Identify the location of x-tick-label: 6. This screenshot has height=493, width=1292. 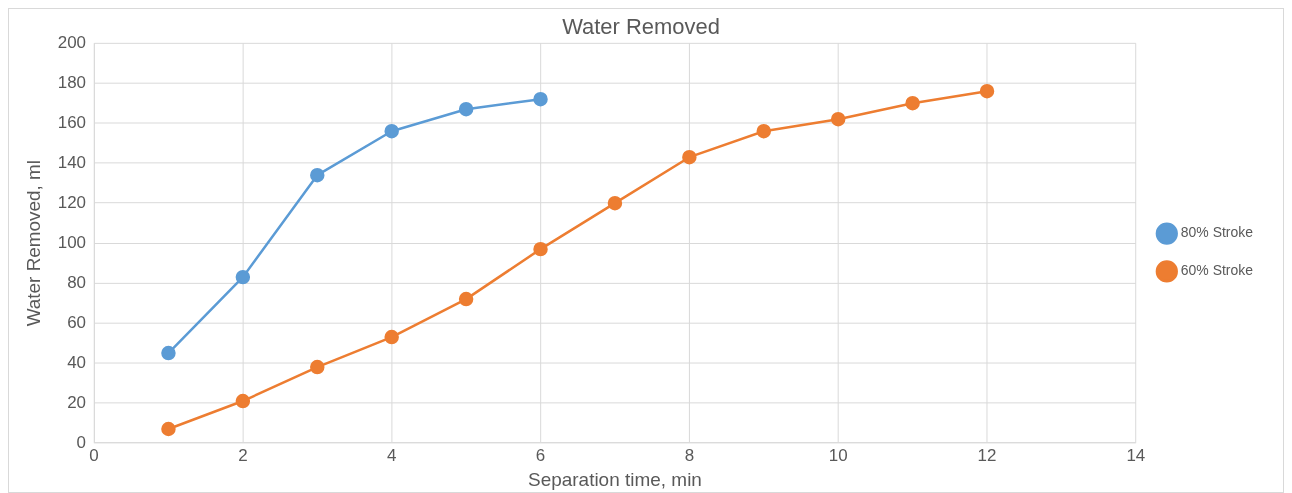
(540, 455).